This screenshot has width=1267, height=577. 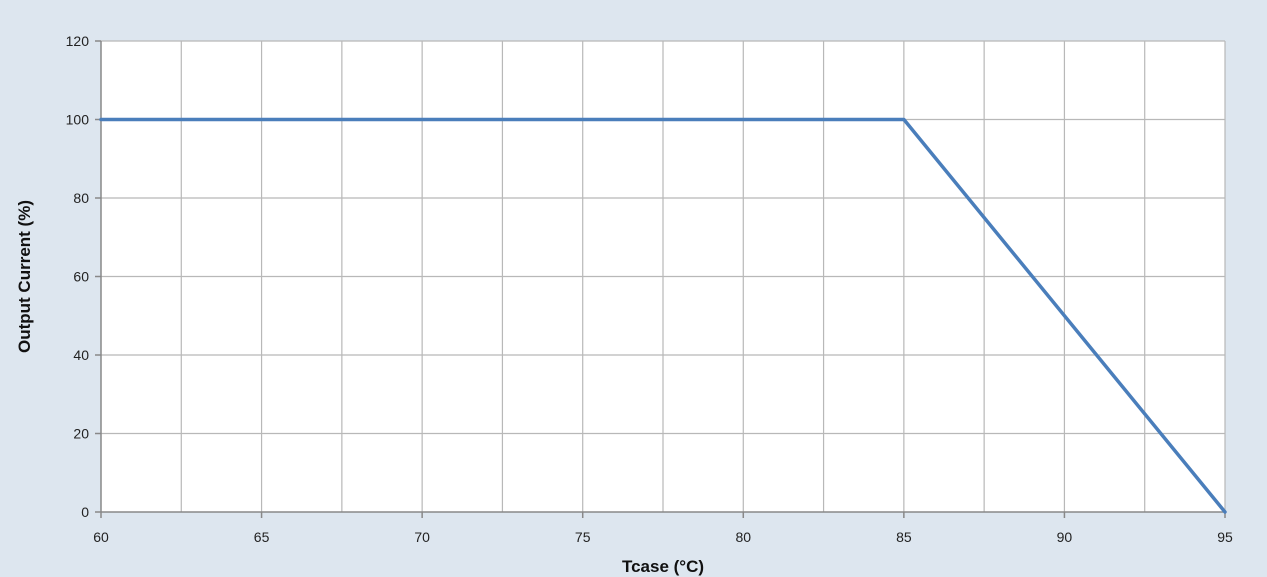 I want to click on x-tick-label: 70, so click(x=422, y=537).